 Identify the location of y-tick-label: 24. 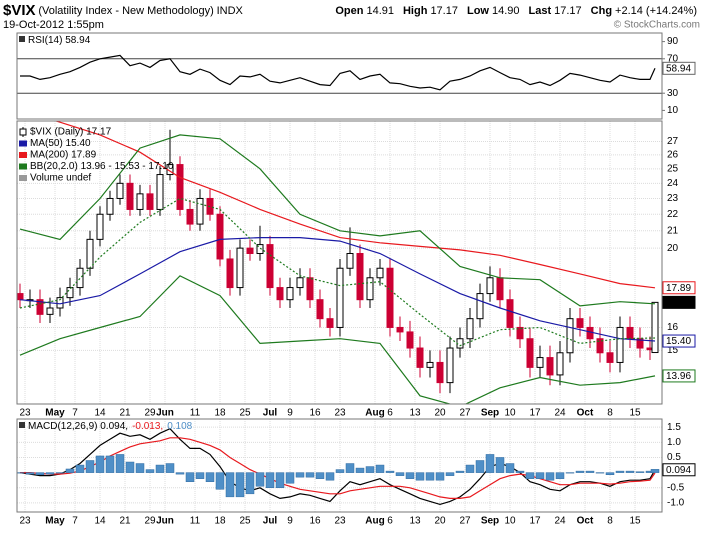
(673, 183).